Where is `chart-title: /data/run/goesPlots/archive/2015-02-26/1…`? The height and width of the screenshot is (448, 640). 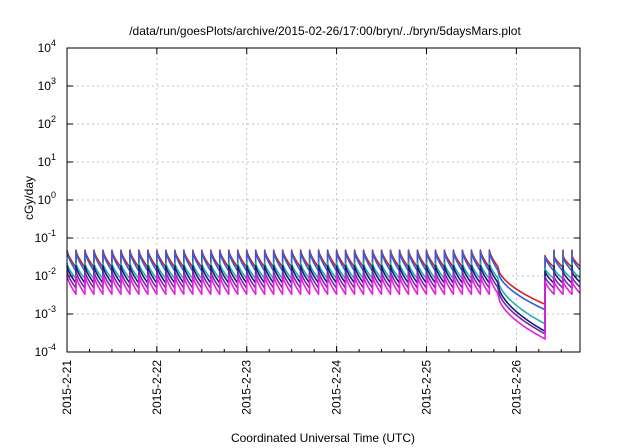
chart-title: /data/run/goesPlots/archive/2015-02-26/1… is located at coordinates (325, 31).